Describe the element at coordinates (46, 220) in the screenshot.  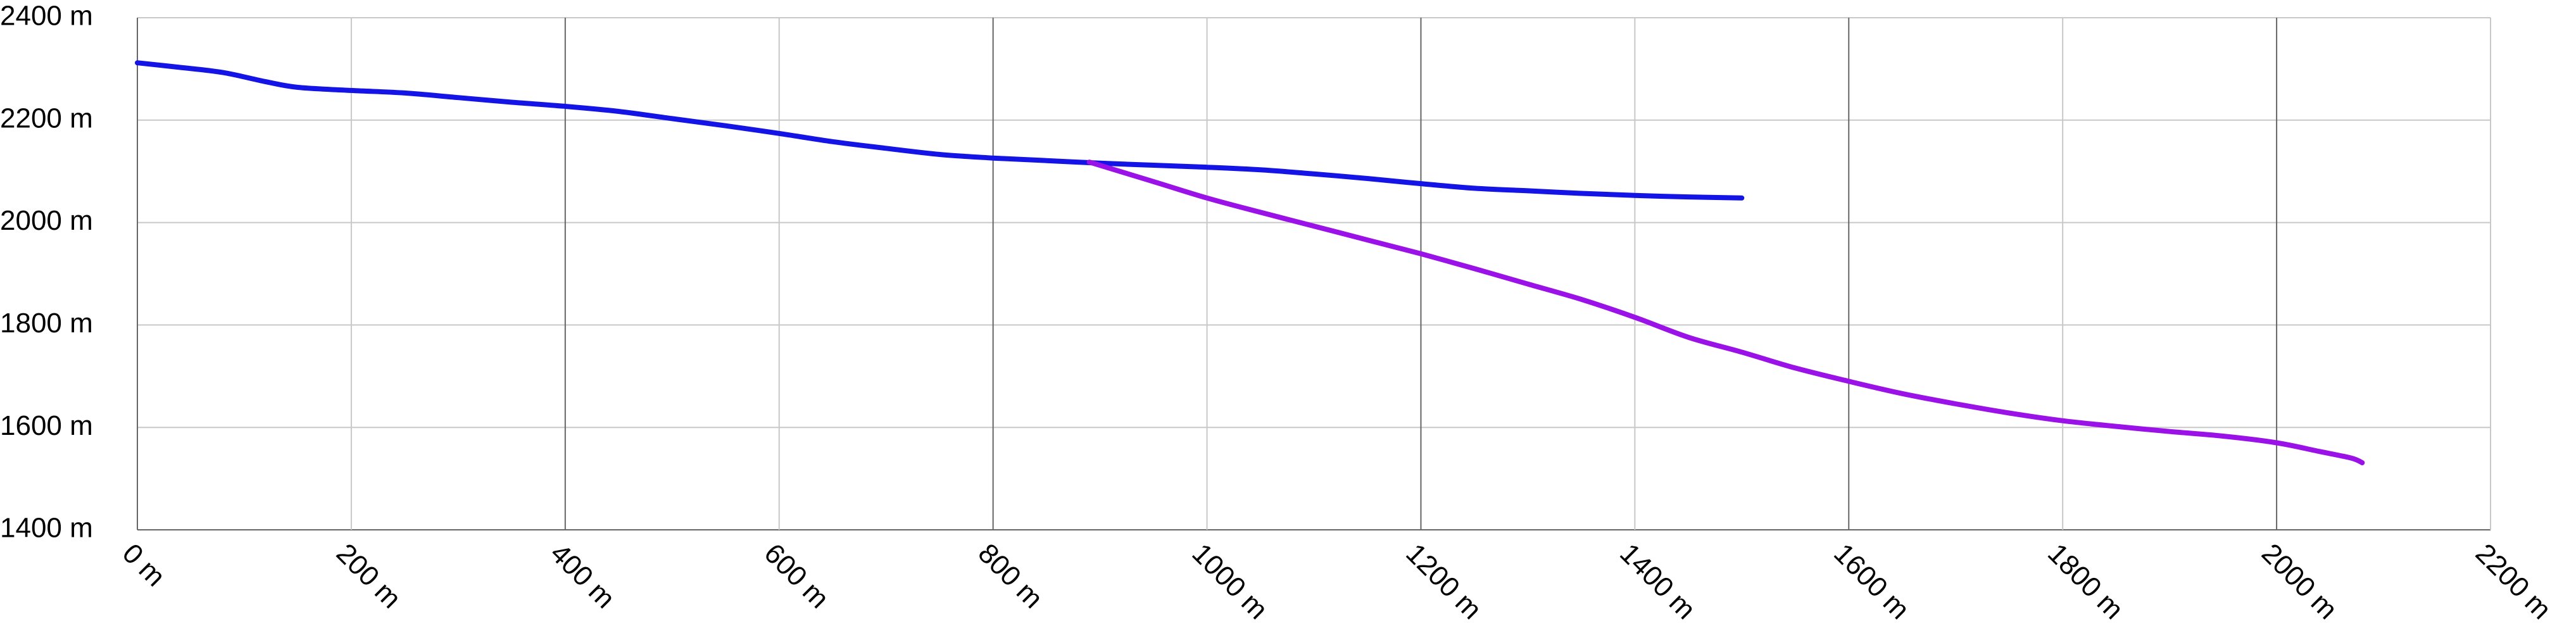
I see `y-tick-label: 2000 m` at that location.